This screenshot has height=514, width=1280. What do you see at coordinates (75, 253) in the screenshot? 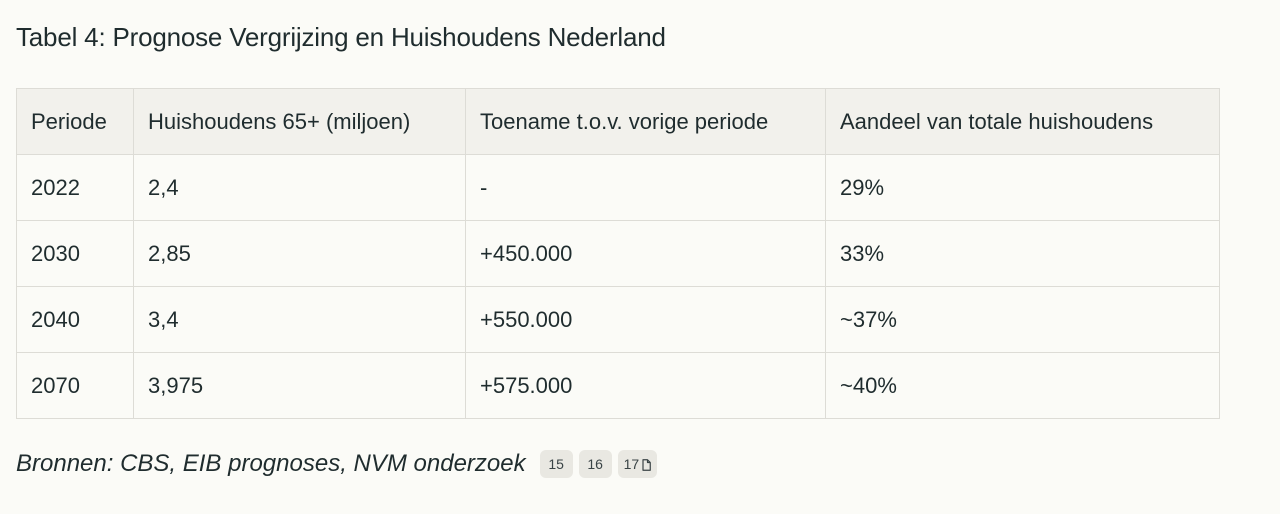
I see `table-cell: 2030` at bounding box center [75, 253].